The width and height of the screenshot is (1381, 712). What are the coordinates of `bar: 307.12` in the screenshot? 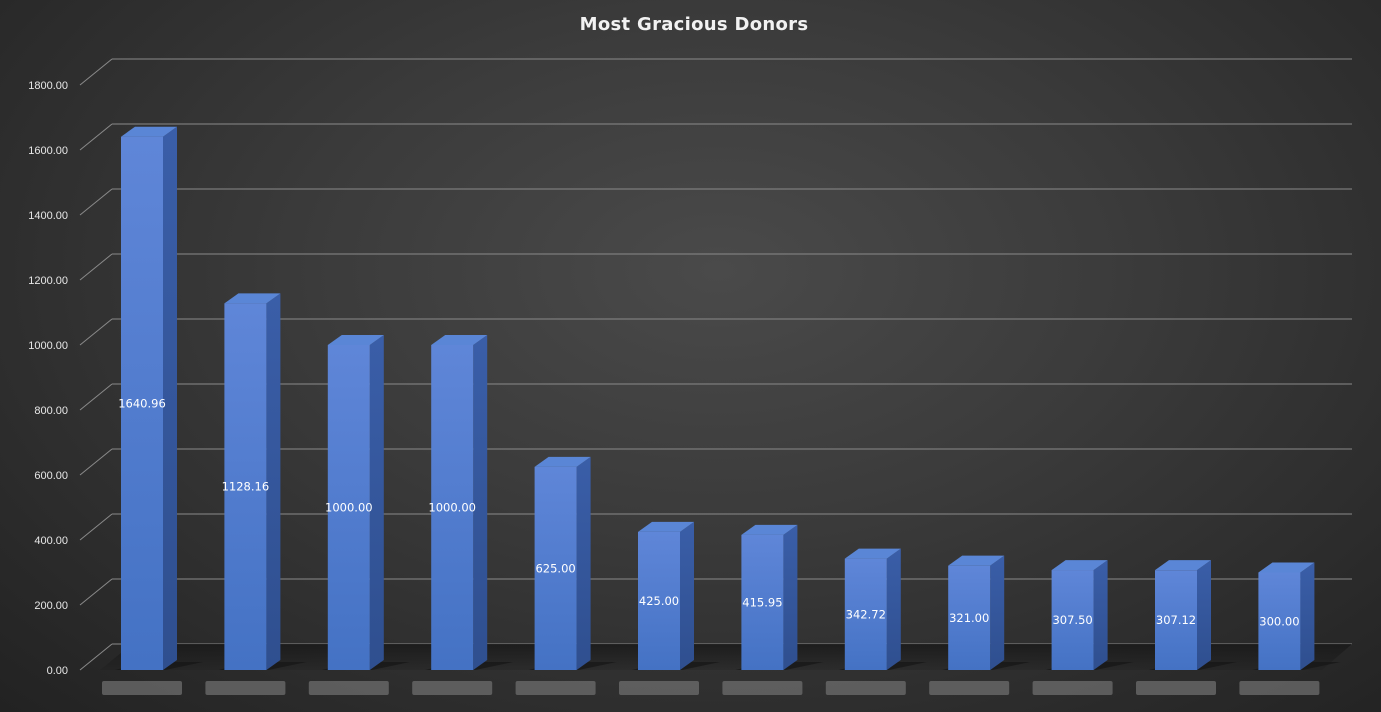 It's located at (1186, 627).